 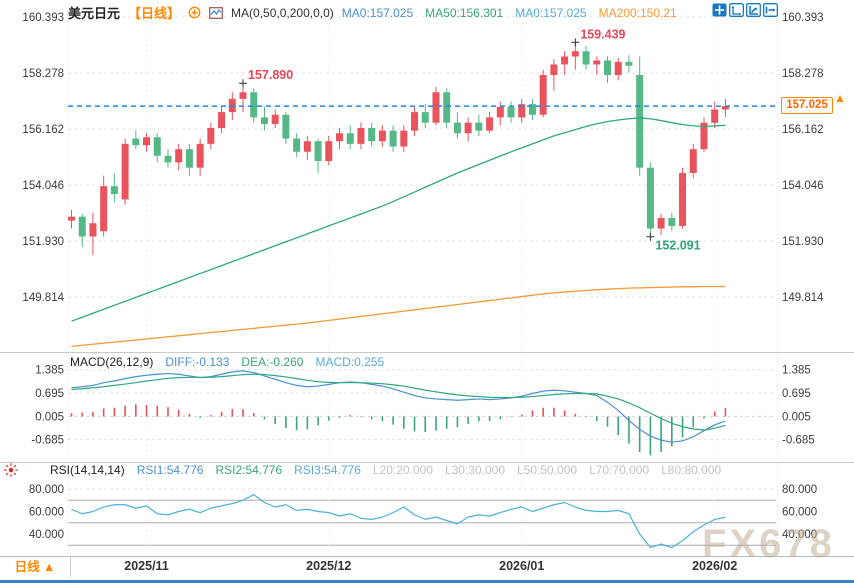 What do you see at coordinates (715, 566) in the screenshot?
I see `x-axis-label-3: 2026/02` at bounding box center [715, 566].